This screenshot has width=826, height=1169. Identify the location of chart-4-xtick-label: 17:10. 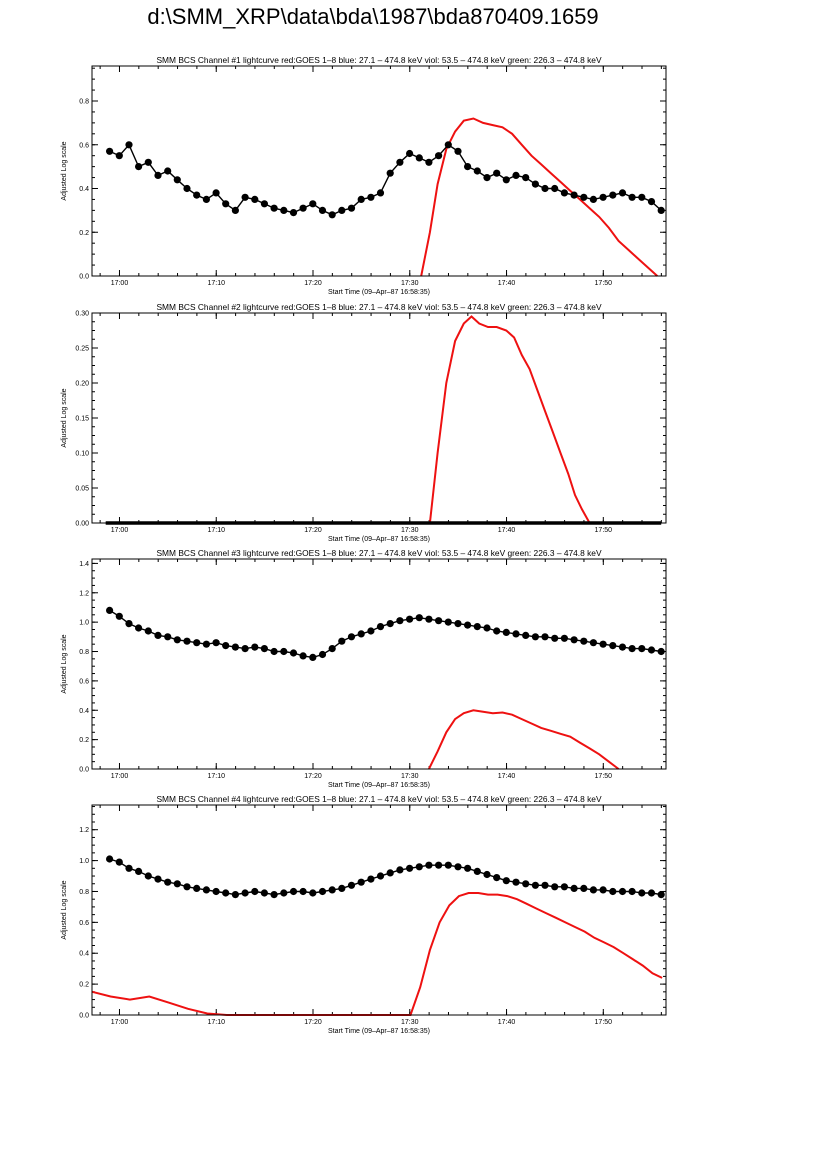
(216, 1022).